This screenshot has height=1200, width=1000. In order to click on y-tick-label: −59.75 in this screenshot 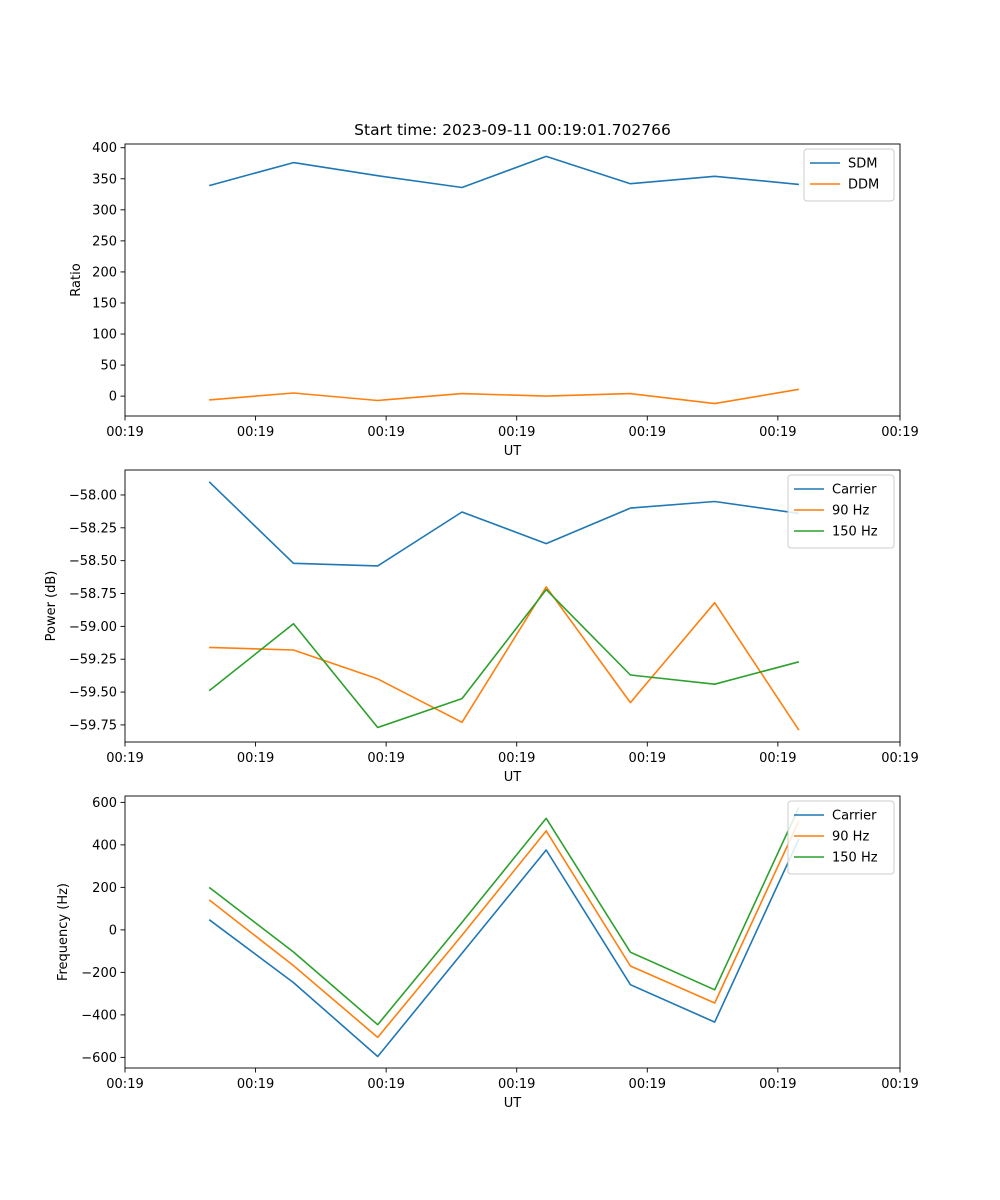, I will do `click(93, 725)`.